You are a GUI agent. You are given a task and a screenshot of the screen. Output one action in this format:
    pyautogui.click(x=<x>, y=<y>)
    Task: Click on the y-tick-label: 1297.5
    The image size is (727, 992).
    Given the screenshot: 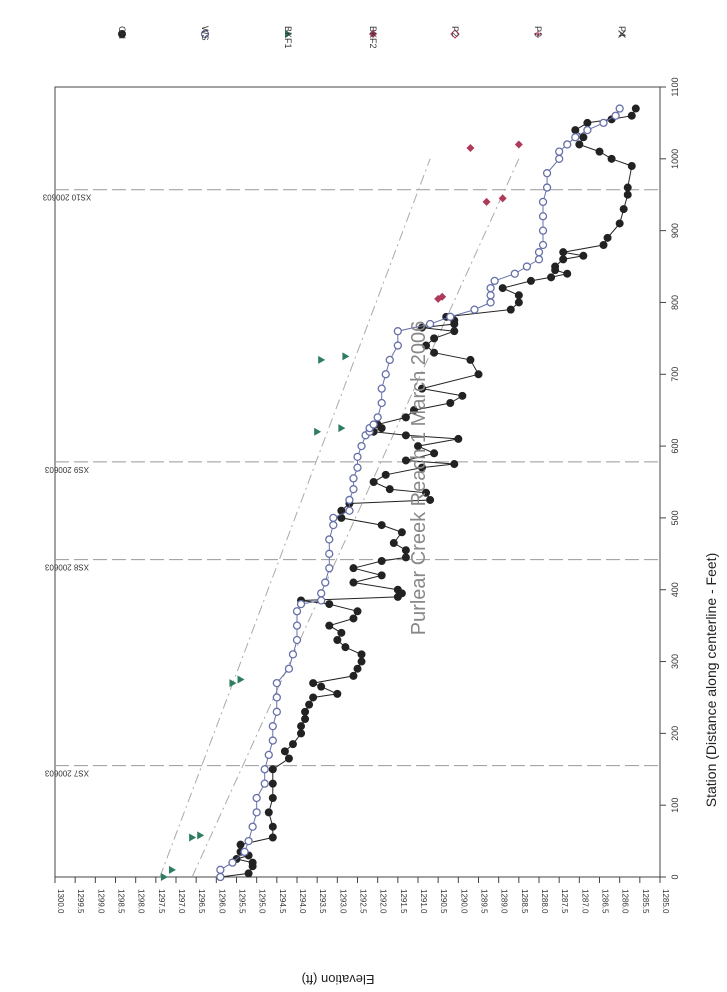 What is the action you would take?
    pyautogui.click(x=161, y=901)
    